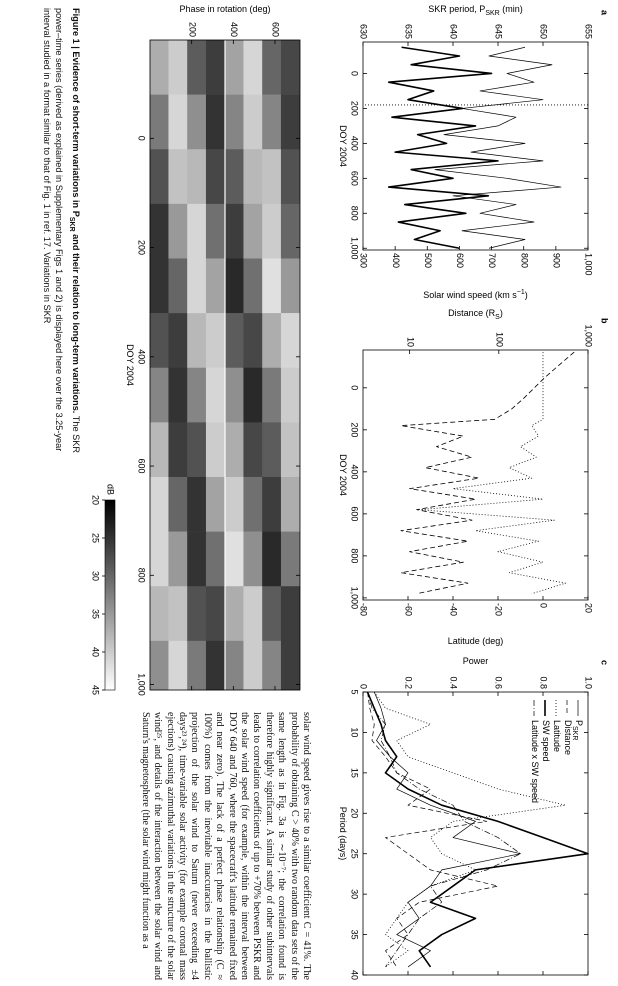 The width and height of the screenshot is (618, 986). I want to click on y2-tick-label: -20, so click(499, 609).